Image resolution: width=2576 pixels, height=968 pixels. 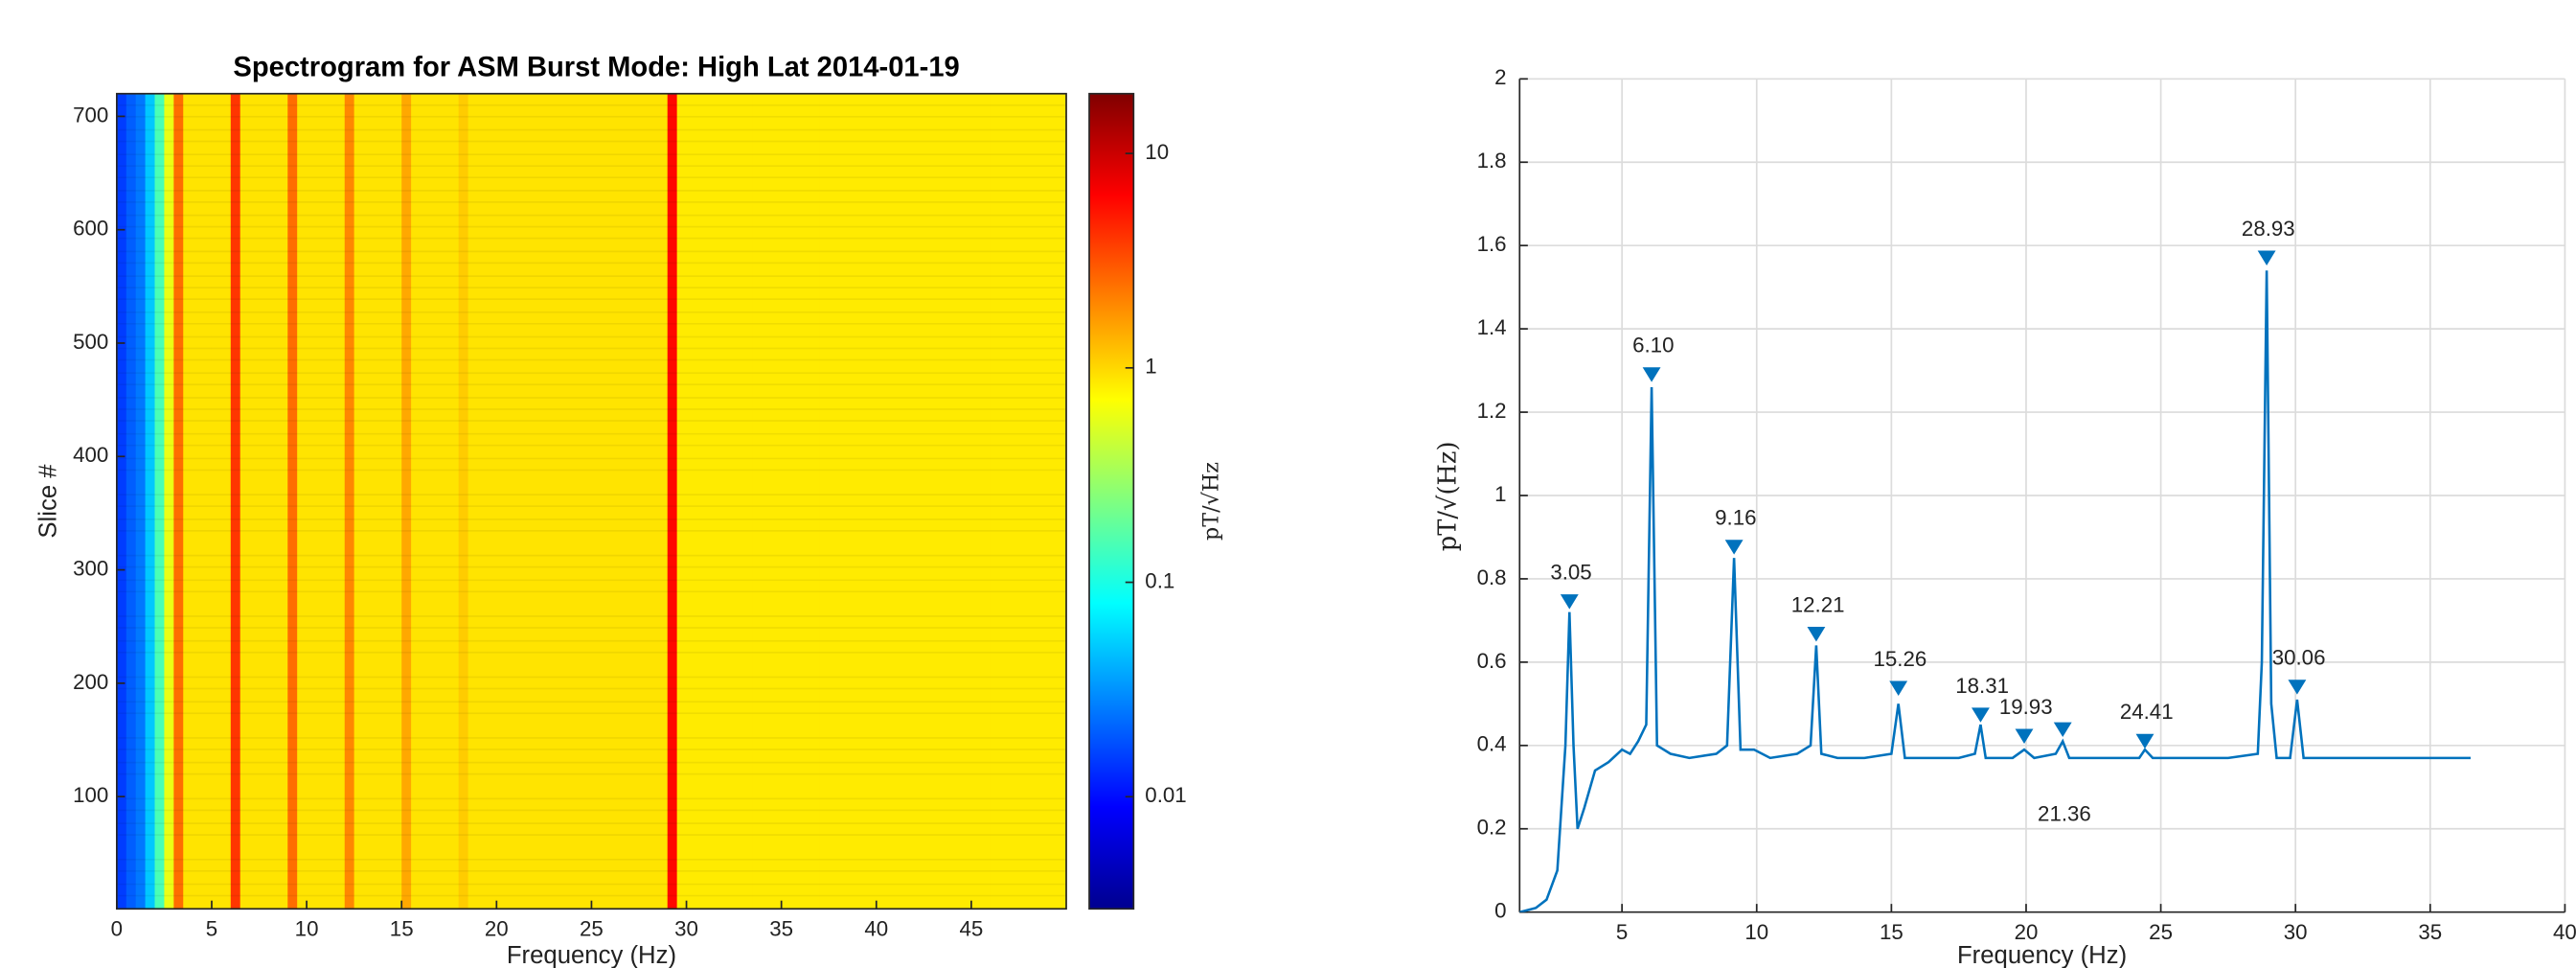 What do you see at coordinates (2299, 658) in the screenshot?
I see `peak-label: 30.06` at bounding box center [2299, 658].